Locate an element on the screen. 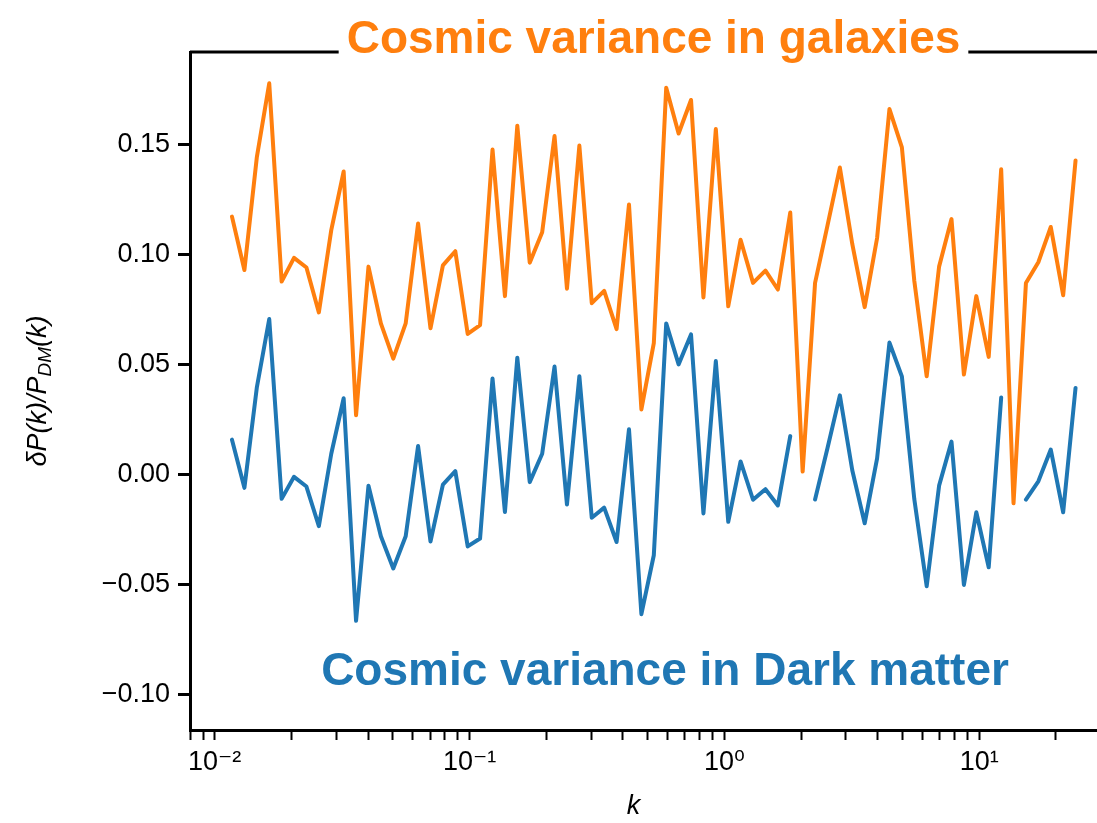 This screenshot has height=823, width=1097. y-tick-label: 0.10 is located at coordinates (143, 252).